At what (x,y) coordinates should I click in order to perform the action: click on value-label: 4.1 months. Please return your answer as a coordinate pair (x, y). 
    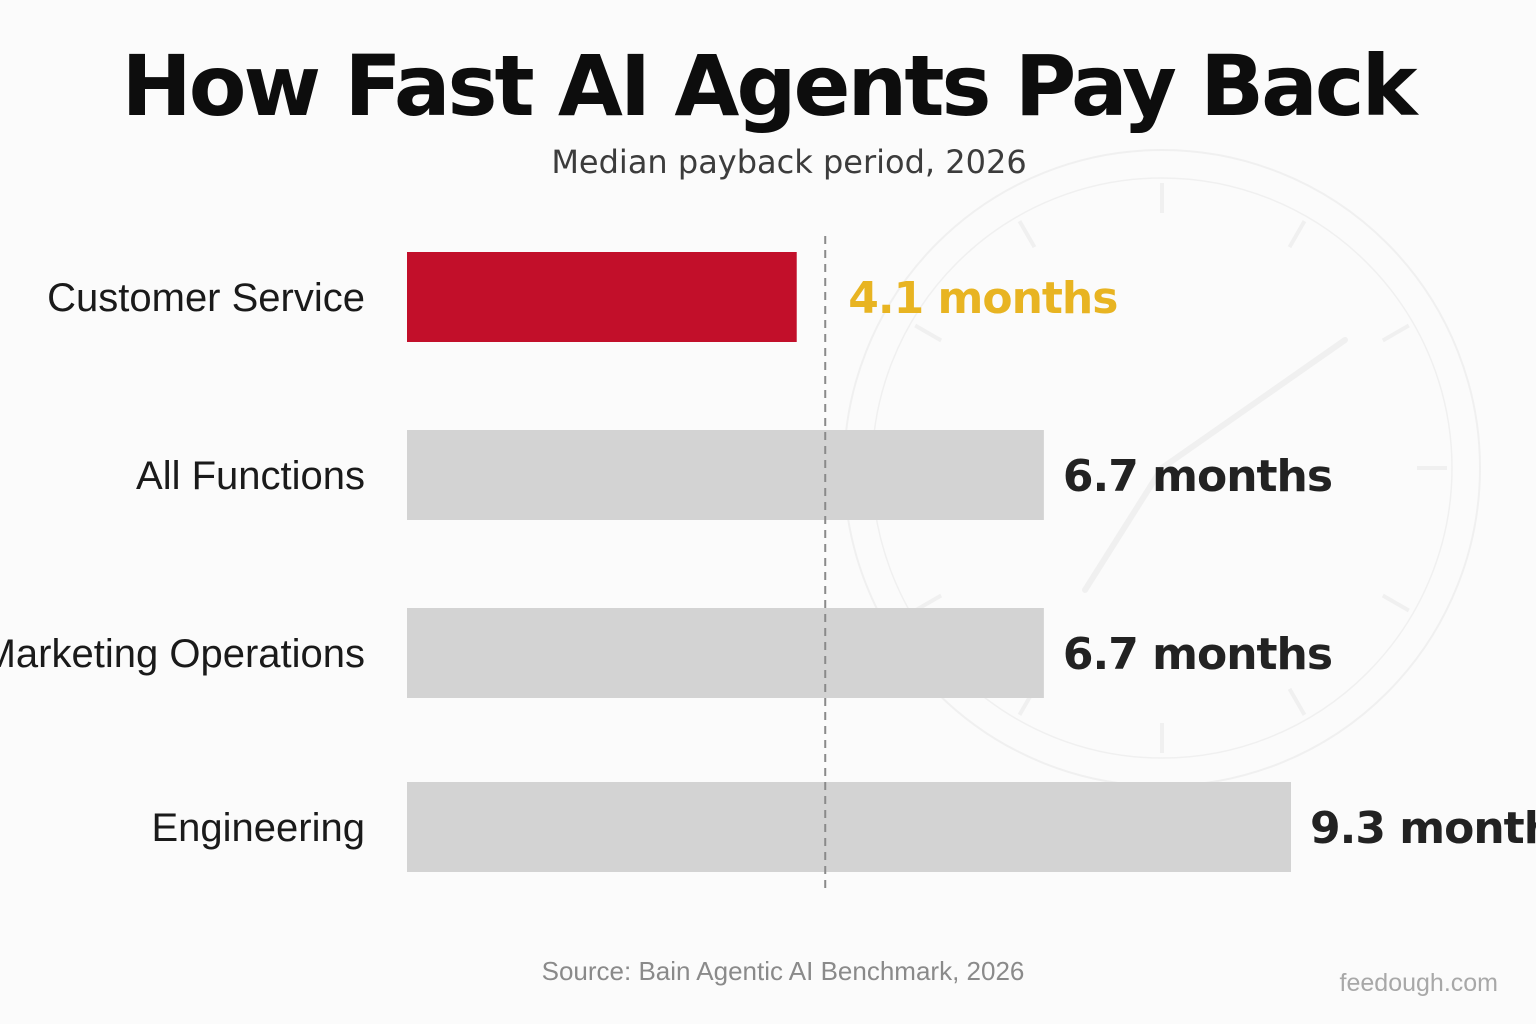
    Looking at the image, I should click on (982, 298).